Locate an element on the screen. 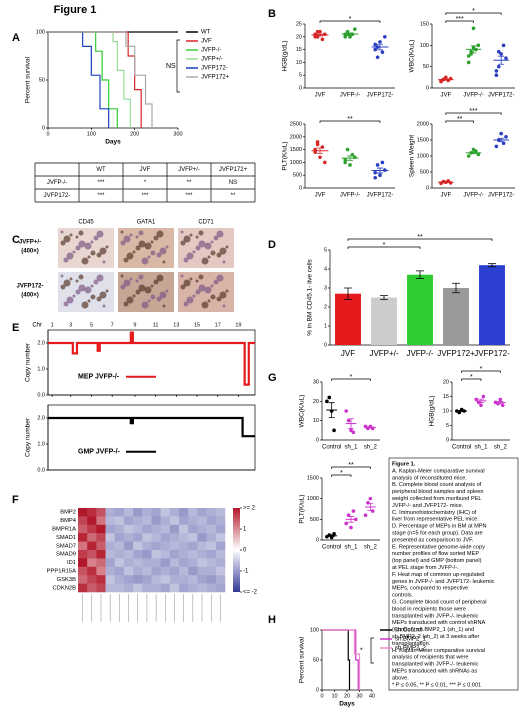 This screenshot has height=722, width=520. y-axis-label: PLT(K/uL) is located at coordinates (302, 508).